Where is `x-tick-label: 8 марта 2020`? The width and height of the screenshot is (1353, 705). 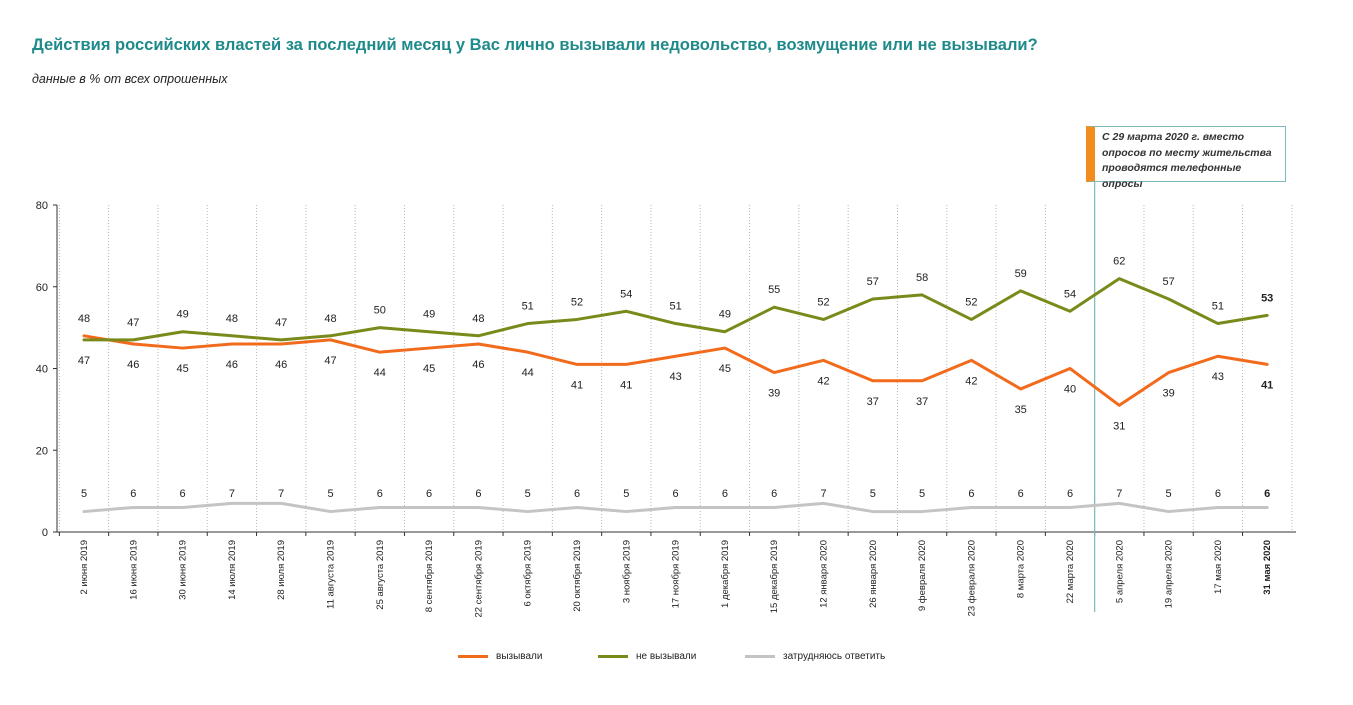
x-tick-label: 8 марта 2020 is located at coordinates (1021, 569).